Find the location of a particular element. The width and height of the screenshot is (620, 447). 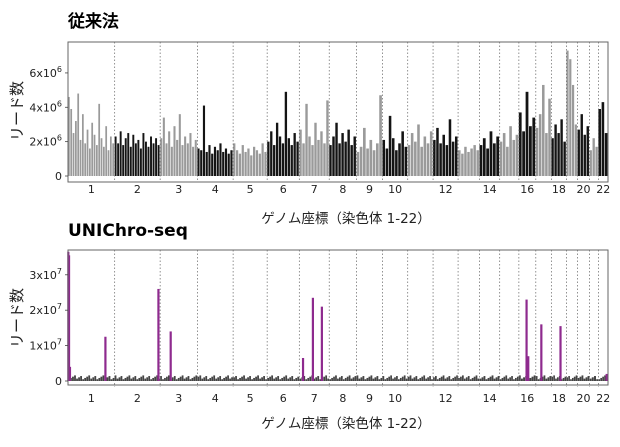

x-tick-label: 10 is located at coordinates (395, 189).